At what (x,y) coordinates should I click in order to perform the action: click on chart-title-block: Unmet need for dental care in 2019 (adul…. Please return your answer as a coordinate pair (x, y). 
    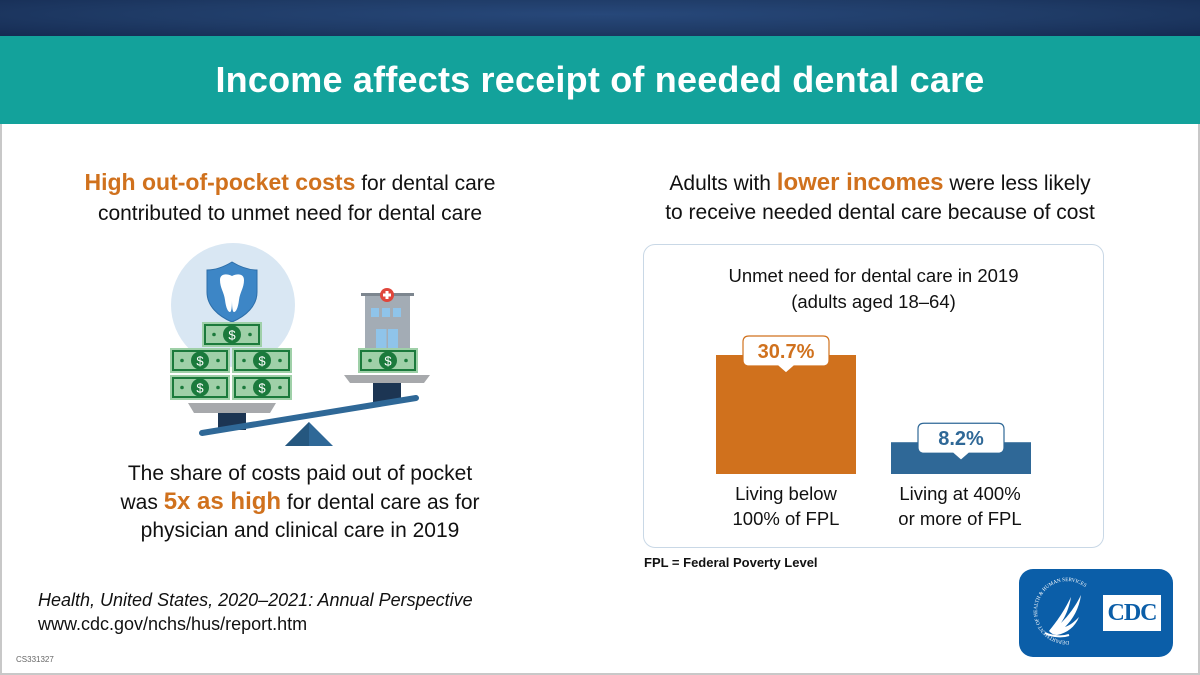
    Looking at the image, I should click on (873, 289).